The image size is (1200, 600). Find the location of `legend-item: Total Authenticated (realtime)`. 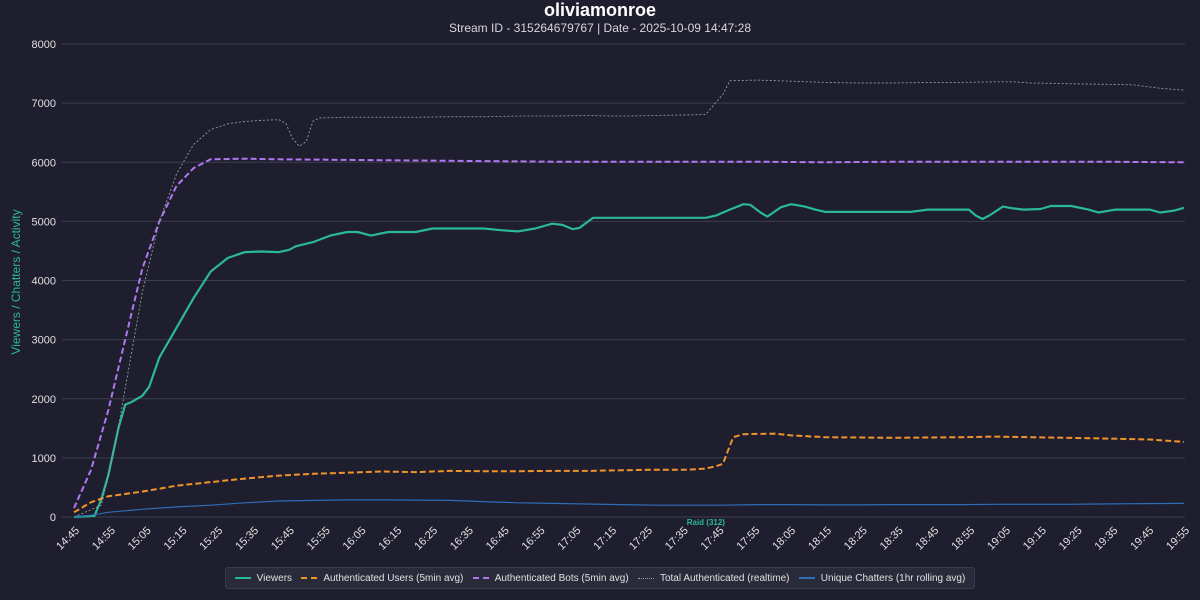

legend-item: Total Authenticated (realtime) is located at coordinates (713, 578).